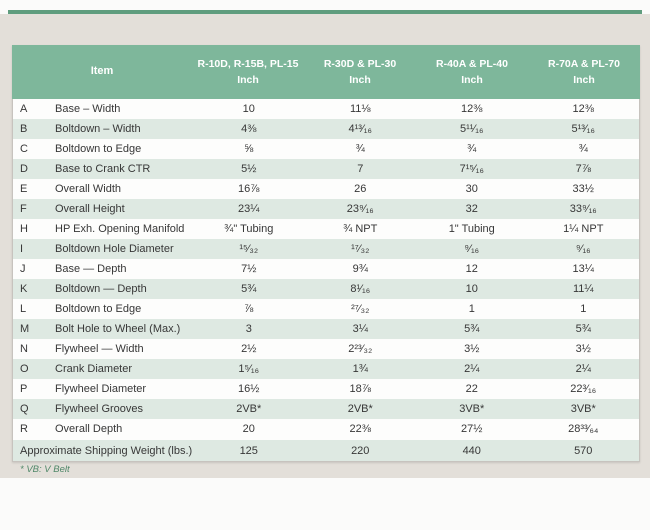 The height and width of the screenshot is (530, 650). Describe the element at coordinates (326, 289) in the screenshot. I see `table-row: K Boltdown — Depth 5¾ 8¹⁄₁₆ 10 11¼` at that location.